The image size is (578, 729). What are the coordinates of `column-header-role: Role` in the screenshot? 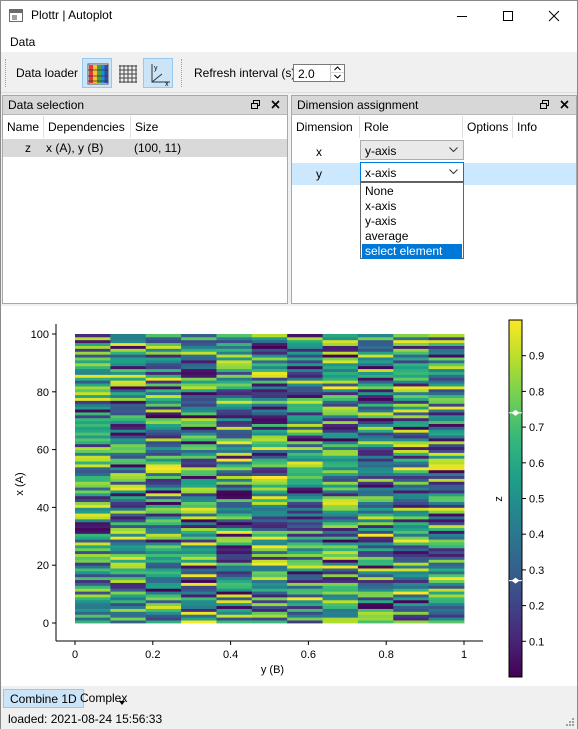 It's located at (411, 127).